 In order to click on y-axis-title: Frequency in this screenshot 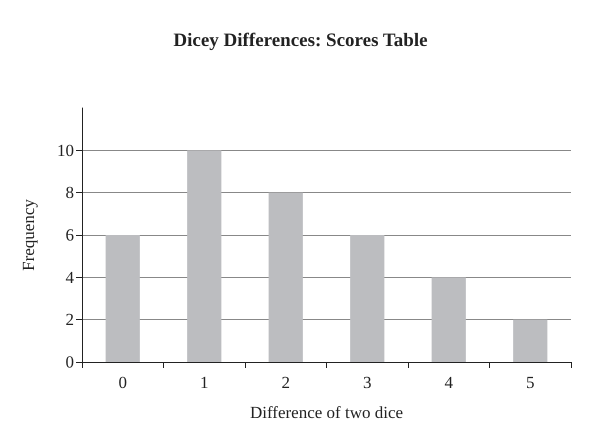, I will do `click(28, 234)`.